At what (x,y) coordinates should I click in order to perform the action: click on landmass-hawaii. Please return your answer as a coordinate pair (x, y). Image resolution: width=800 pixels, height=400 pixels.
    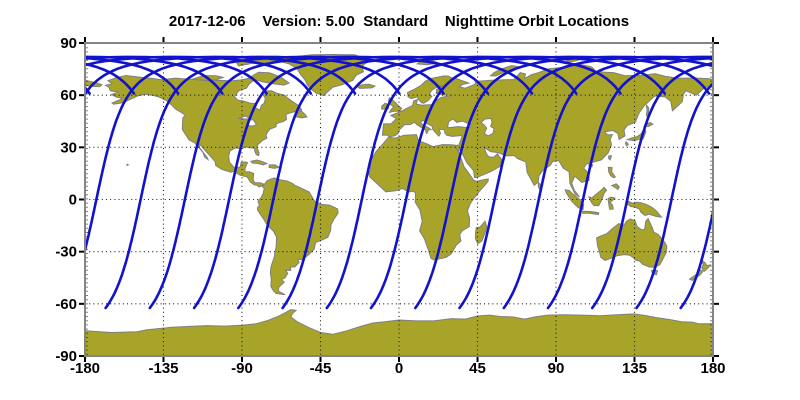
    Looking at the image, I should click on (128, 165).